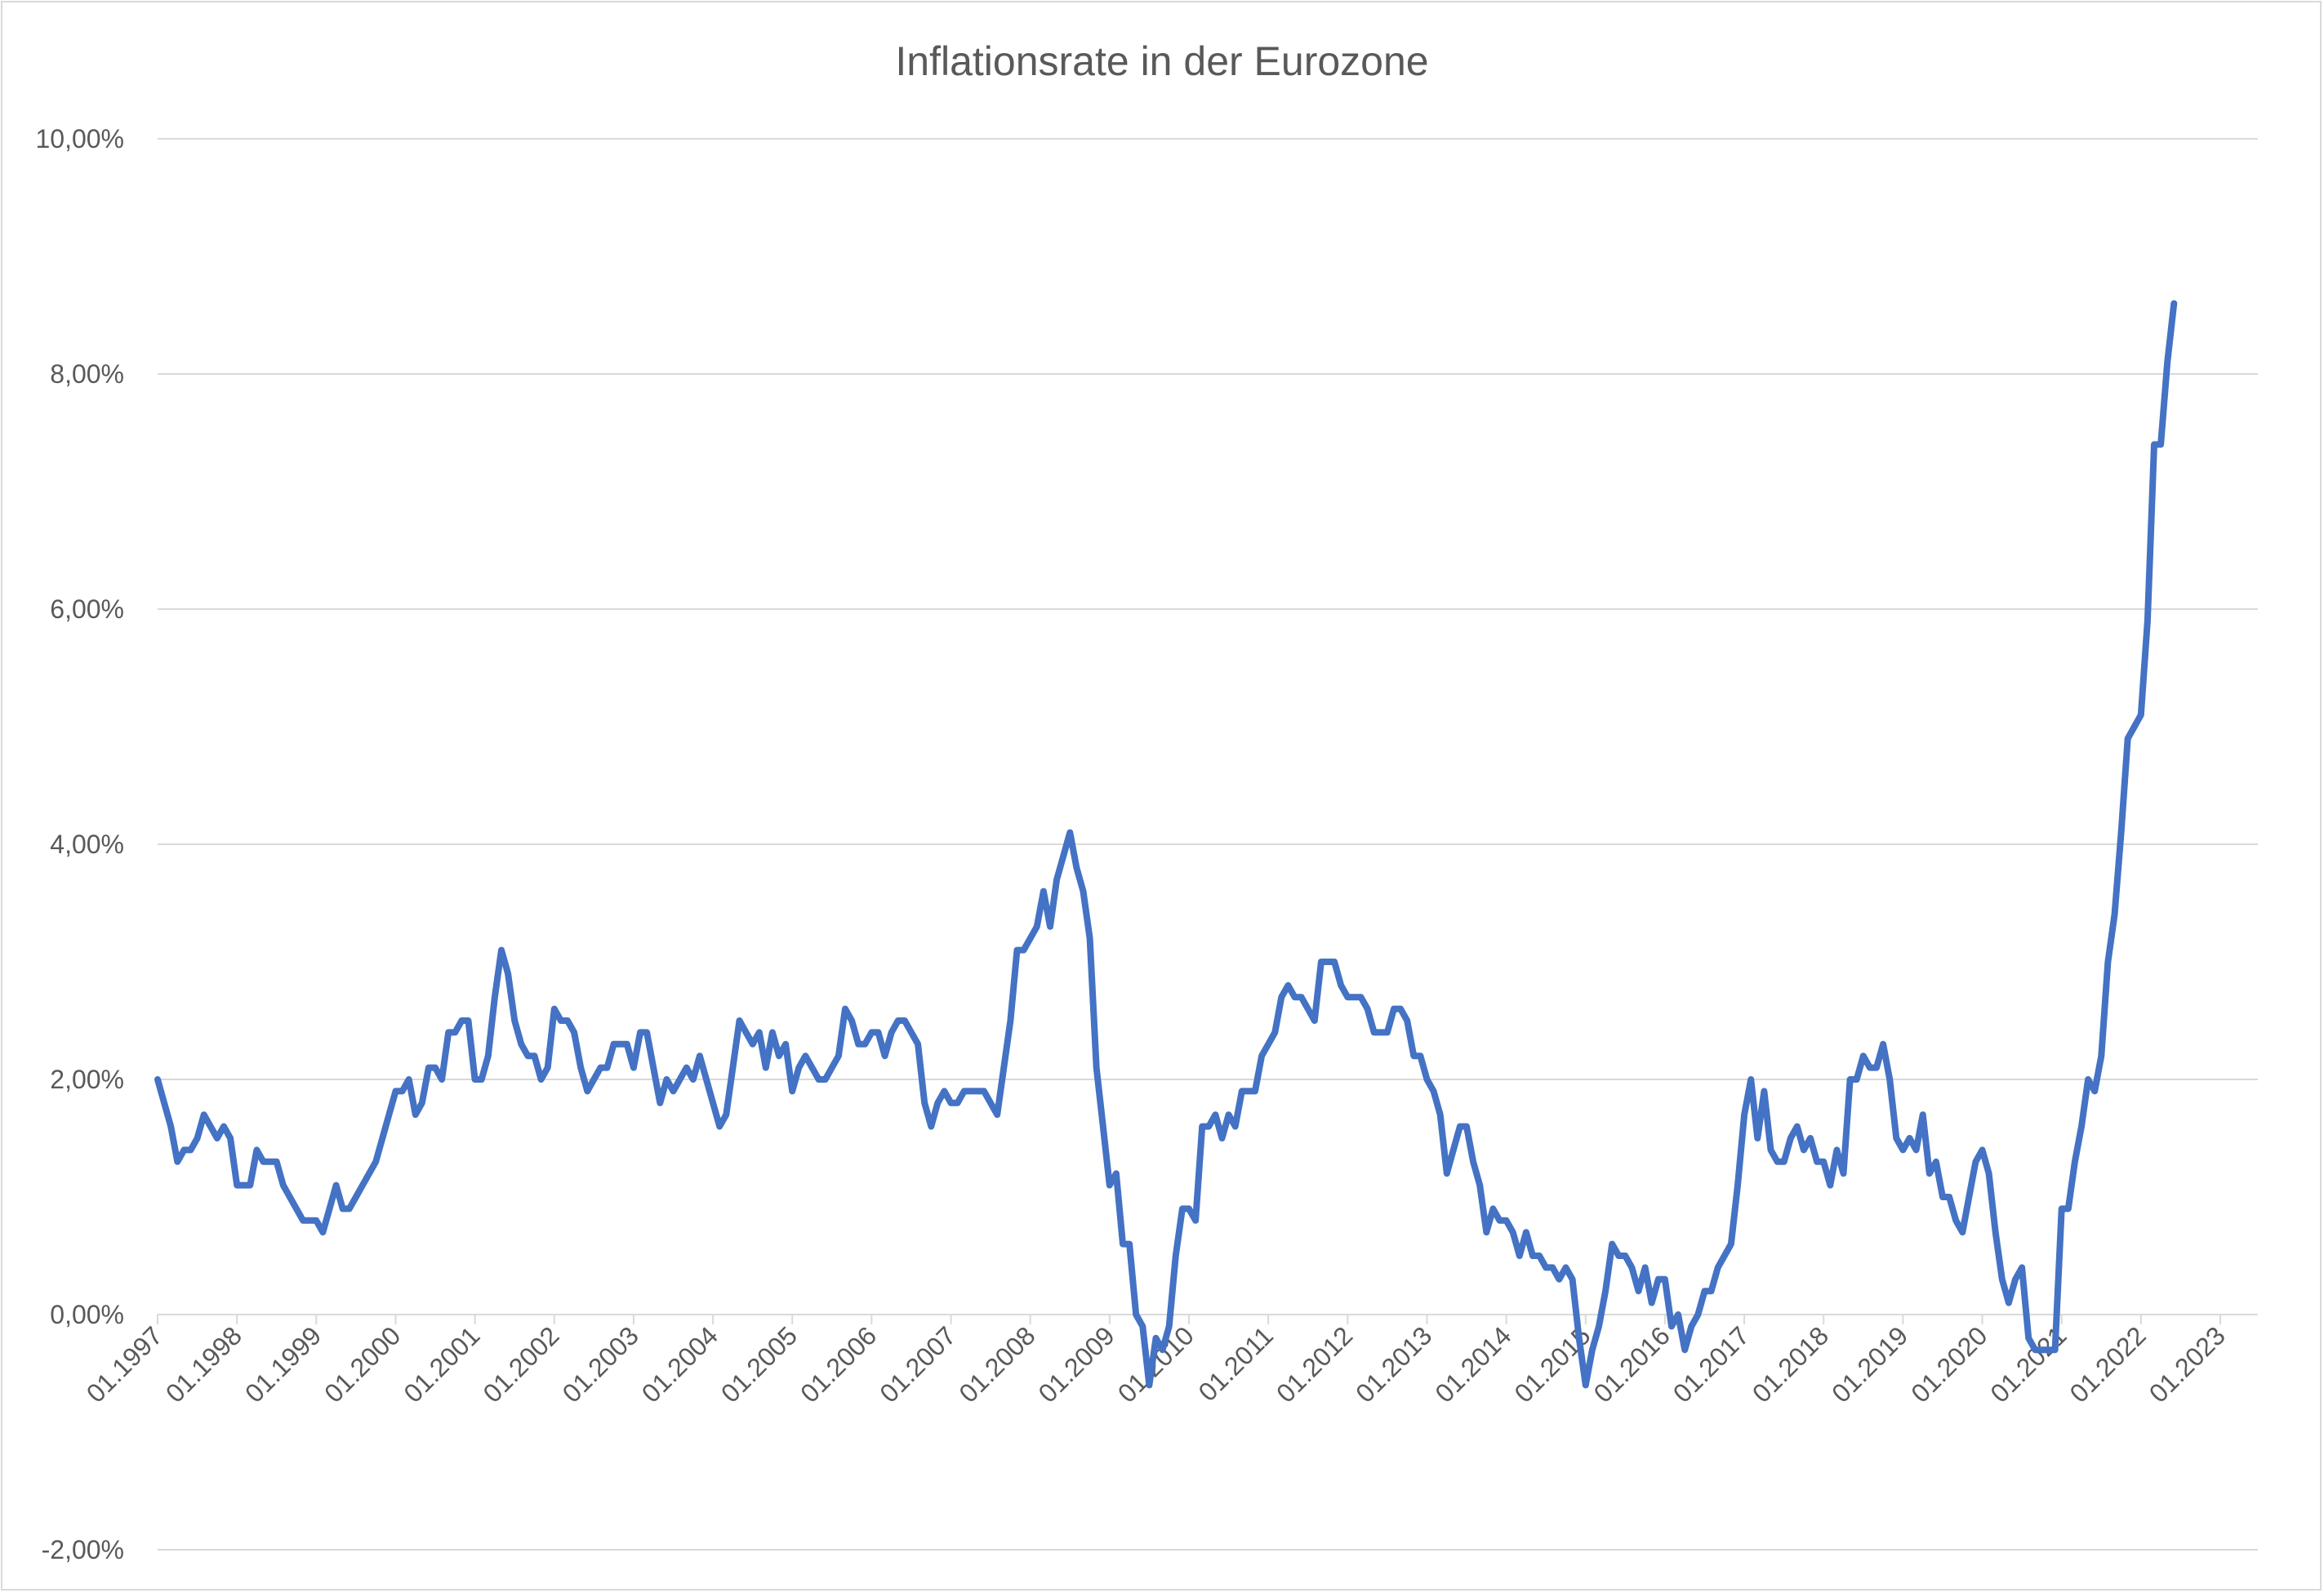  Describe the element at coordinates (1076, 1364) in the screenshot. I see `x-tick-label: 01.2009` at that location.